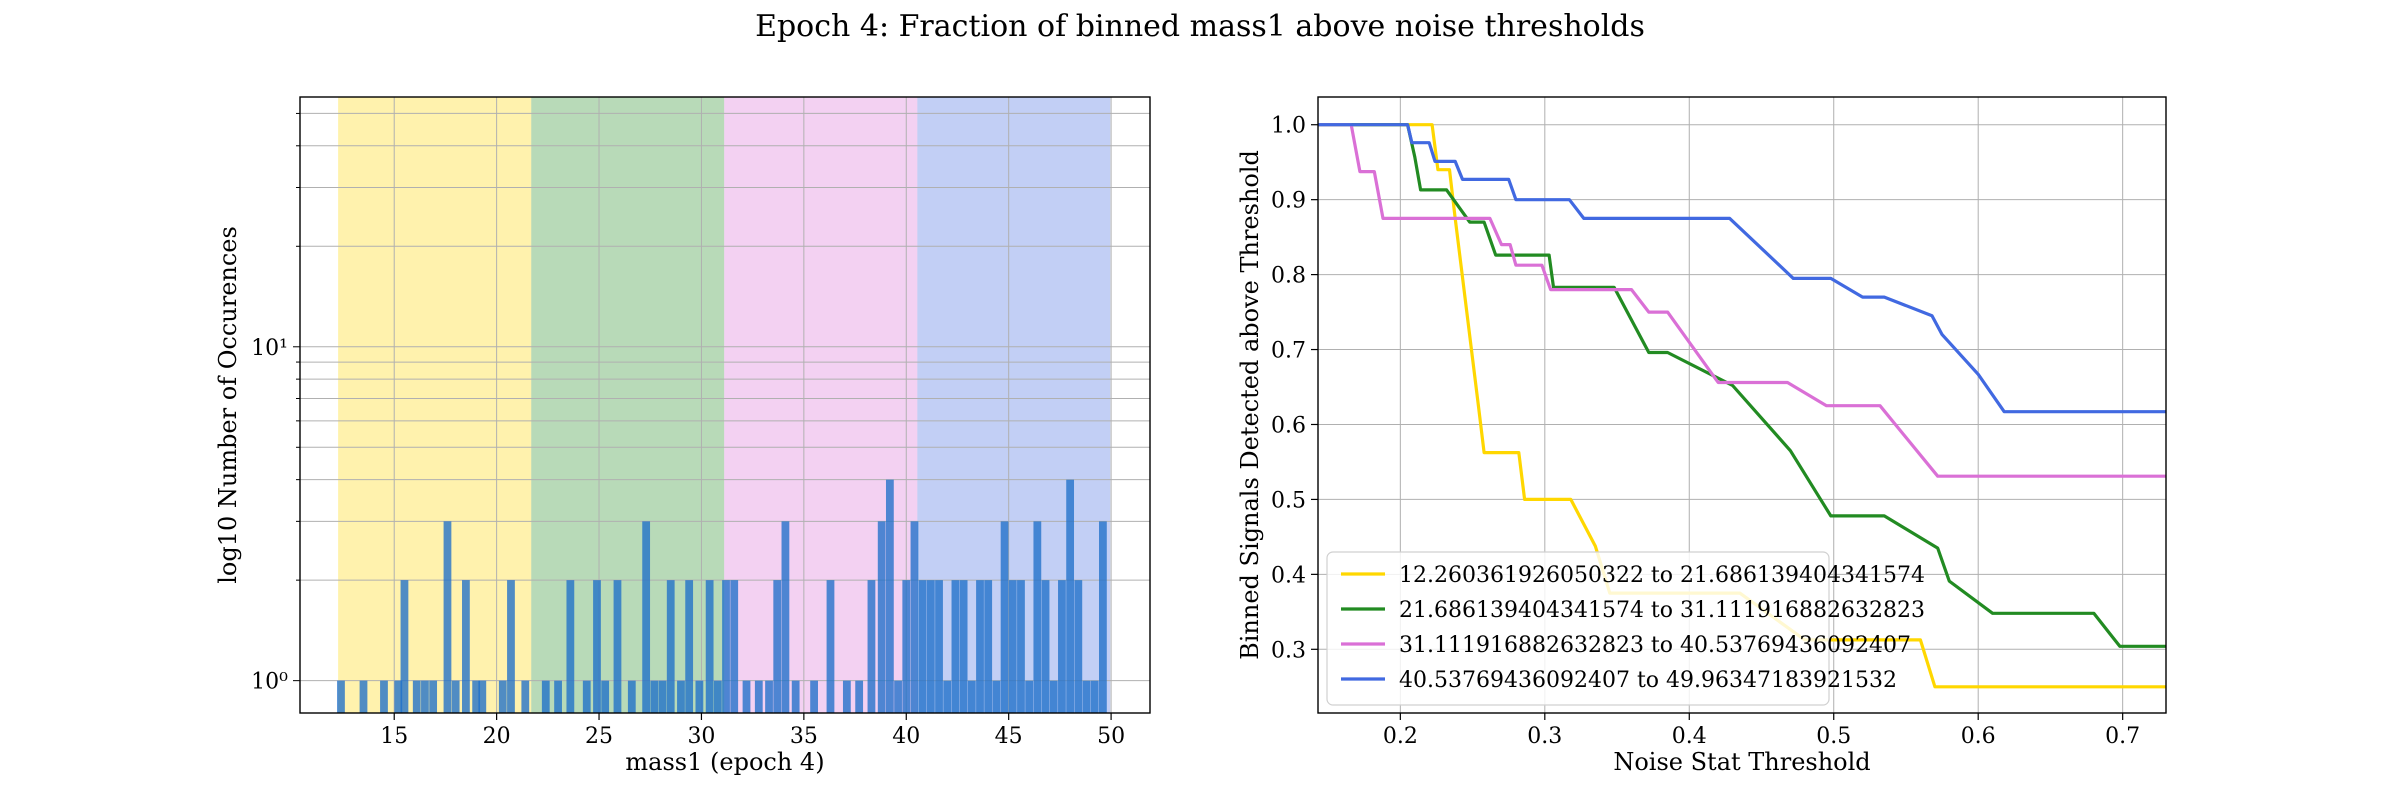 The height and width of the screenshot is (800, 2400). I want to click on y-tick-label: 10¹, so click(269, 348).